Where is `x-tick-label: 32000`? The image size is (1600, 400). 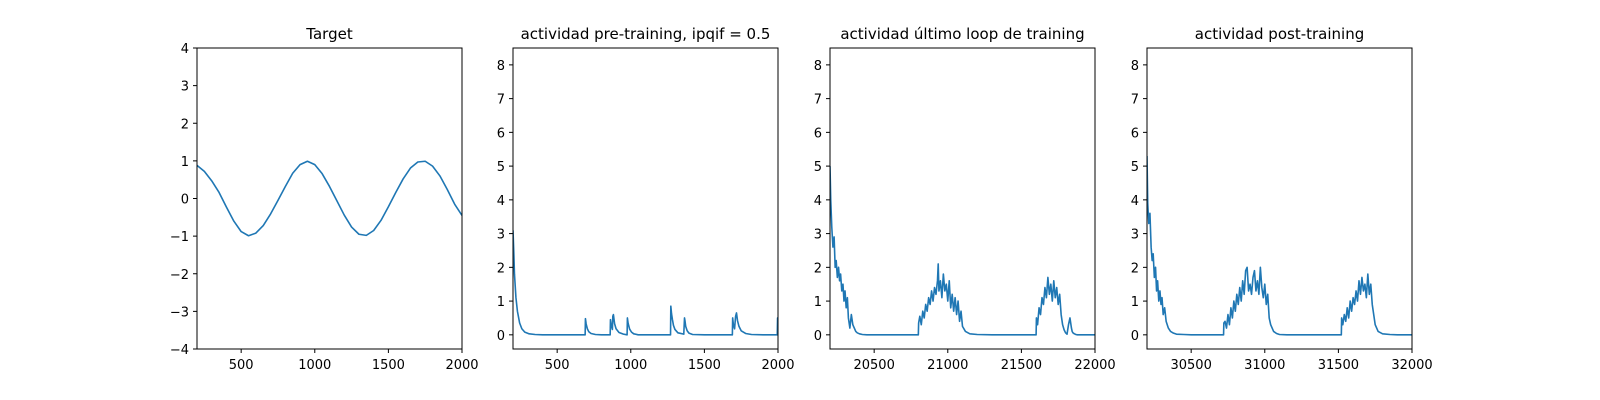 x-tick-label: 32000 is located at coordinates (1411, 365).